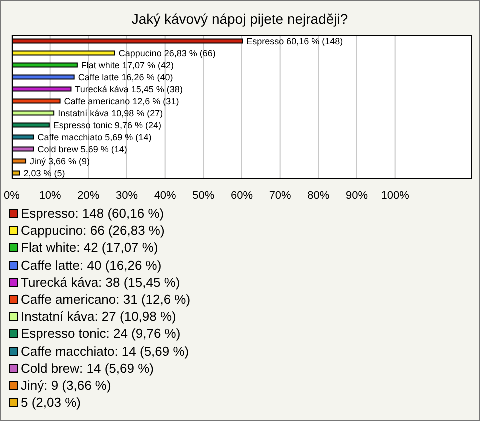 This screenshot has height=421, width=480. What do you see at coordinates (92, 214) in the screenshot?
I see `text: Espresso: 148 (60,16 %)` at bounding box center [92, 214].